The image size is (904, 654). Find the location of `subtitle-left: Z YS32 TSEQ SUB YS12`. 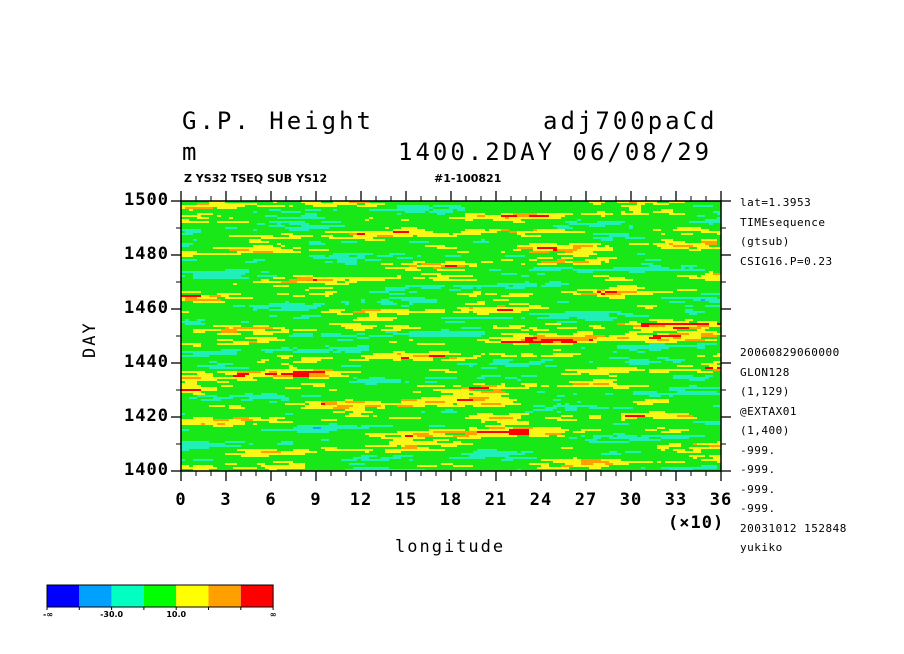

subtitle-left: Z YS32 TSEQ SUB YS12 is located at coordinates (256, 178).